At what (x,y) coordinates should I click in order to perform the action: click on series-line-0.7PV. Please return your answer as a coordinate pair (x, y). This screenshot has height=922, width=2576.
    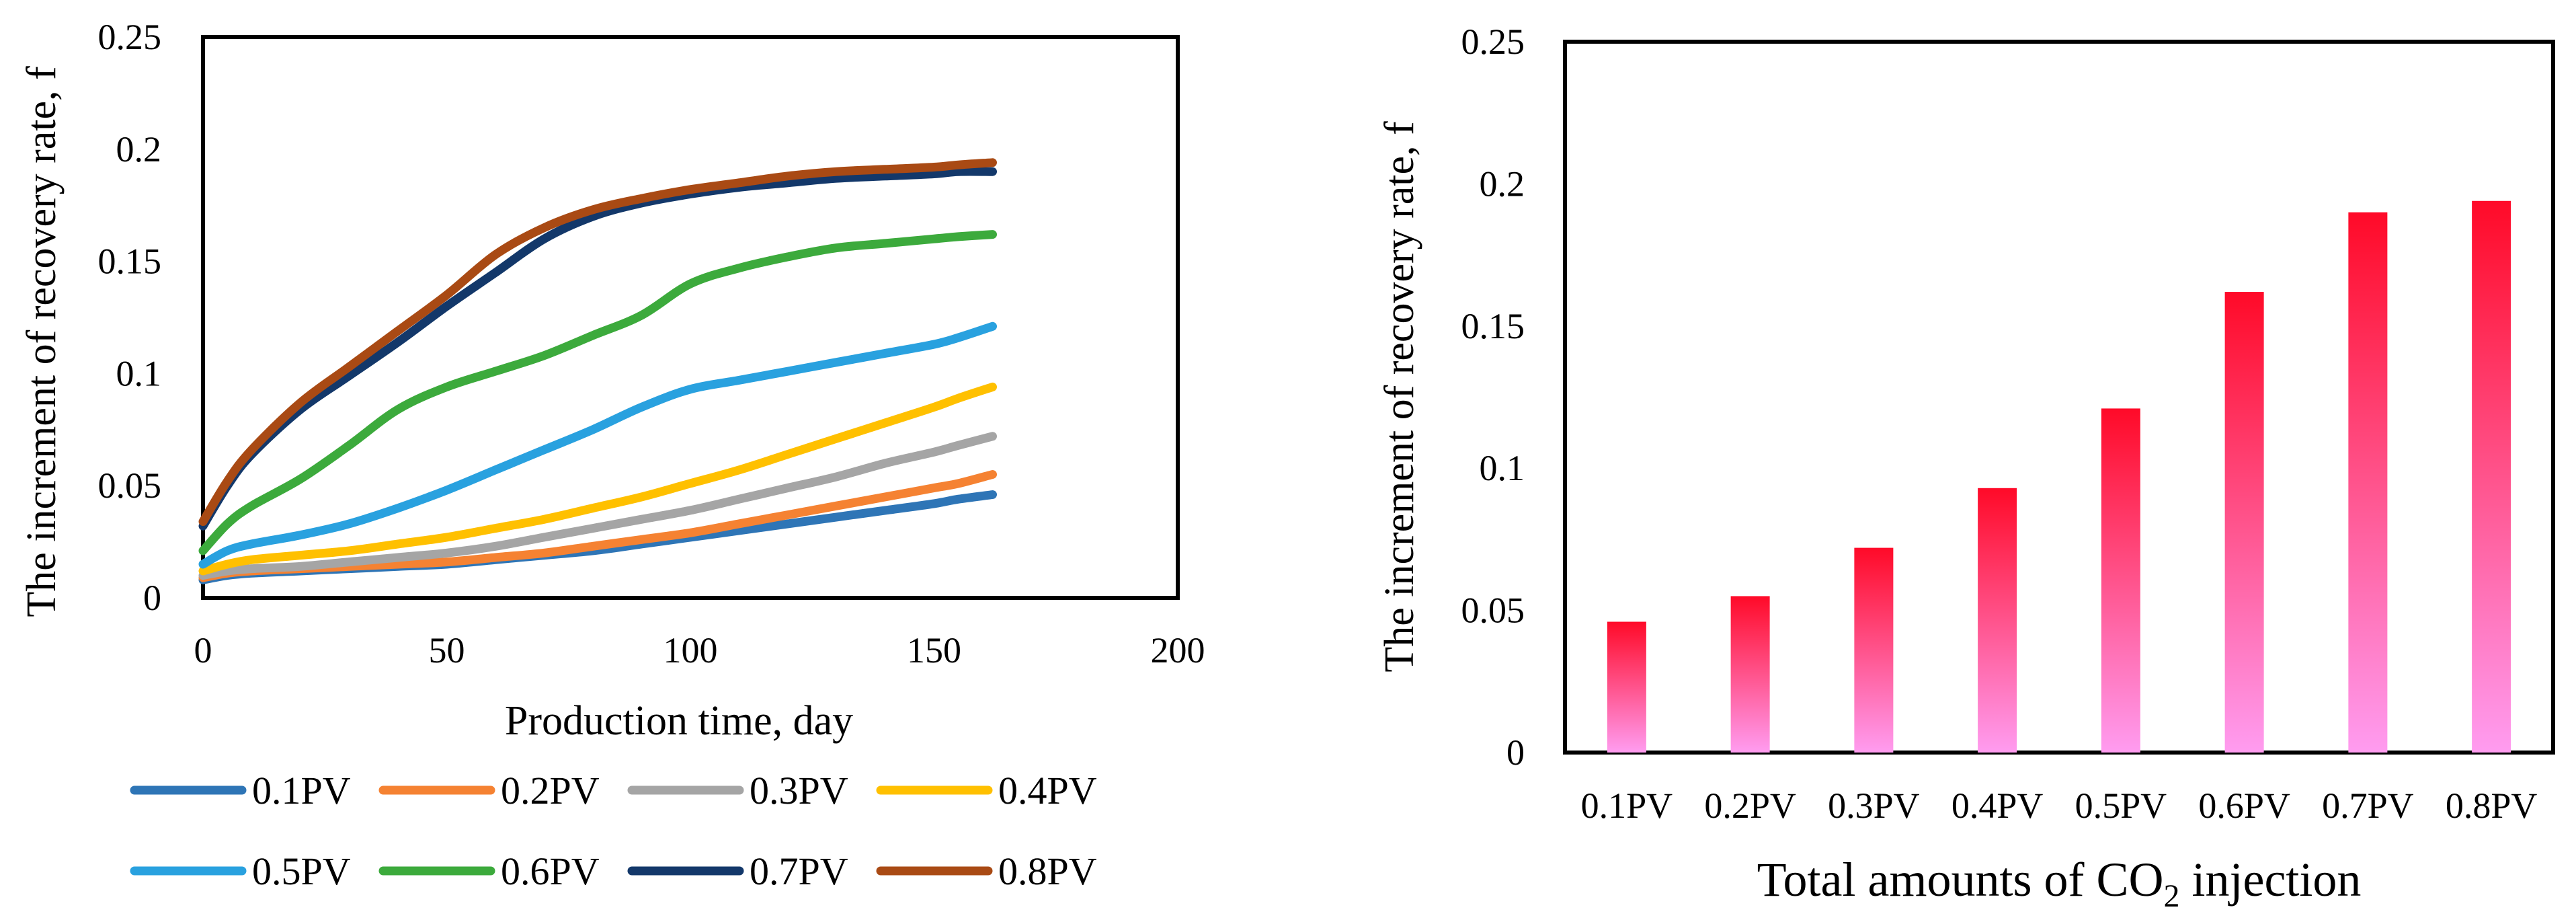
    Looking at the image, I should click on (597, 349).